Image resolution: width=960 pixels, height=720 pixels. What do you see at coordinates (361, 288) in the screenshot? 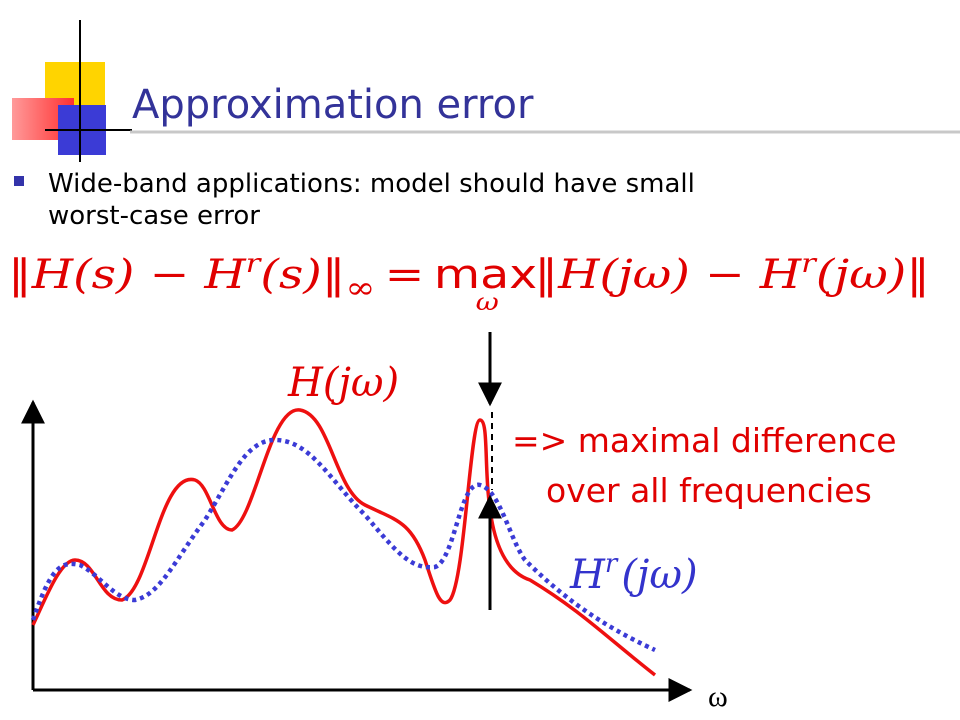
I see `formula-sub: ∞` at bounding box center [361, 288].